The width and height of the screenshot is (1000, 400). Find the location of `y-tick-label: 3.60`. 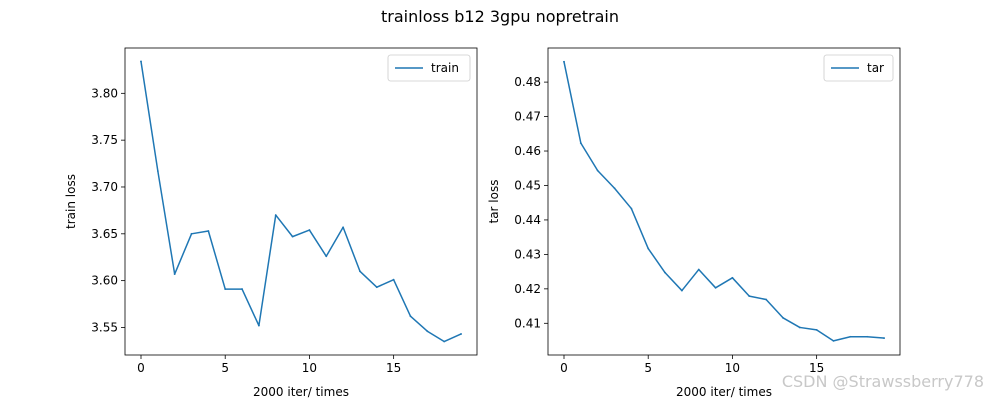

y-tick-label: 3.60 is located at coordinates (104, 281).